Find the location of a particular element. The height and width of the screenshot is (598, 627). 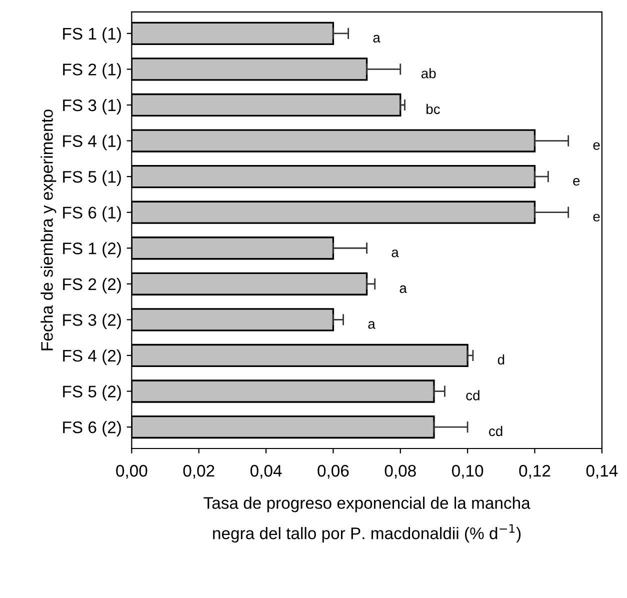

x-axis-title: Tasa de progreso exponencial de la mancha negra del tallo por P. macdonaldii (% d$^{−1}$) is located at coordinates (367, 519).